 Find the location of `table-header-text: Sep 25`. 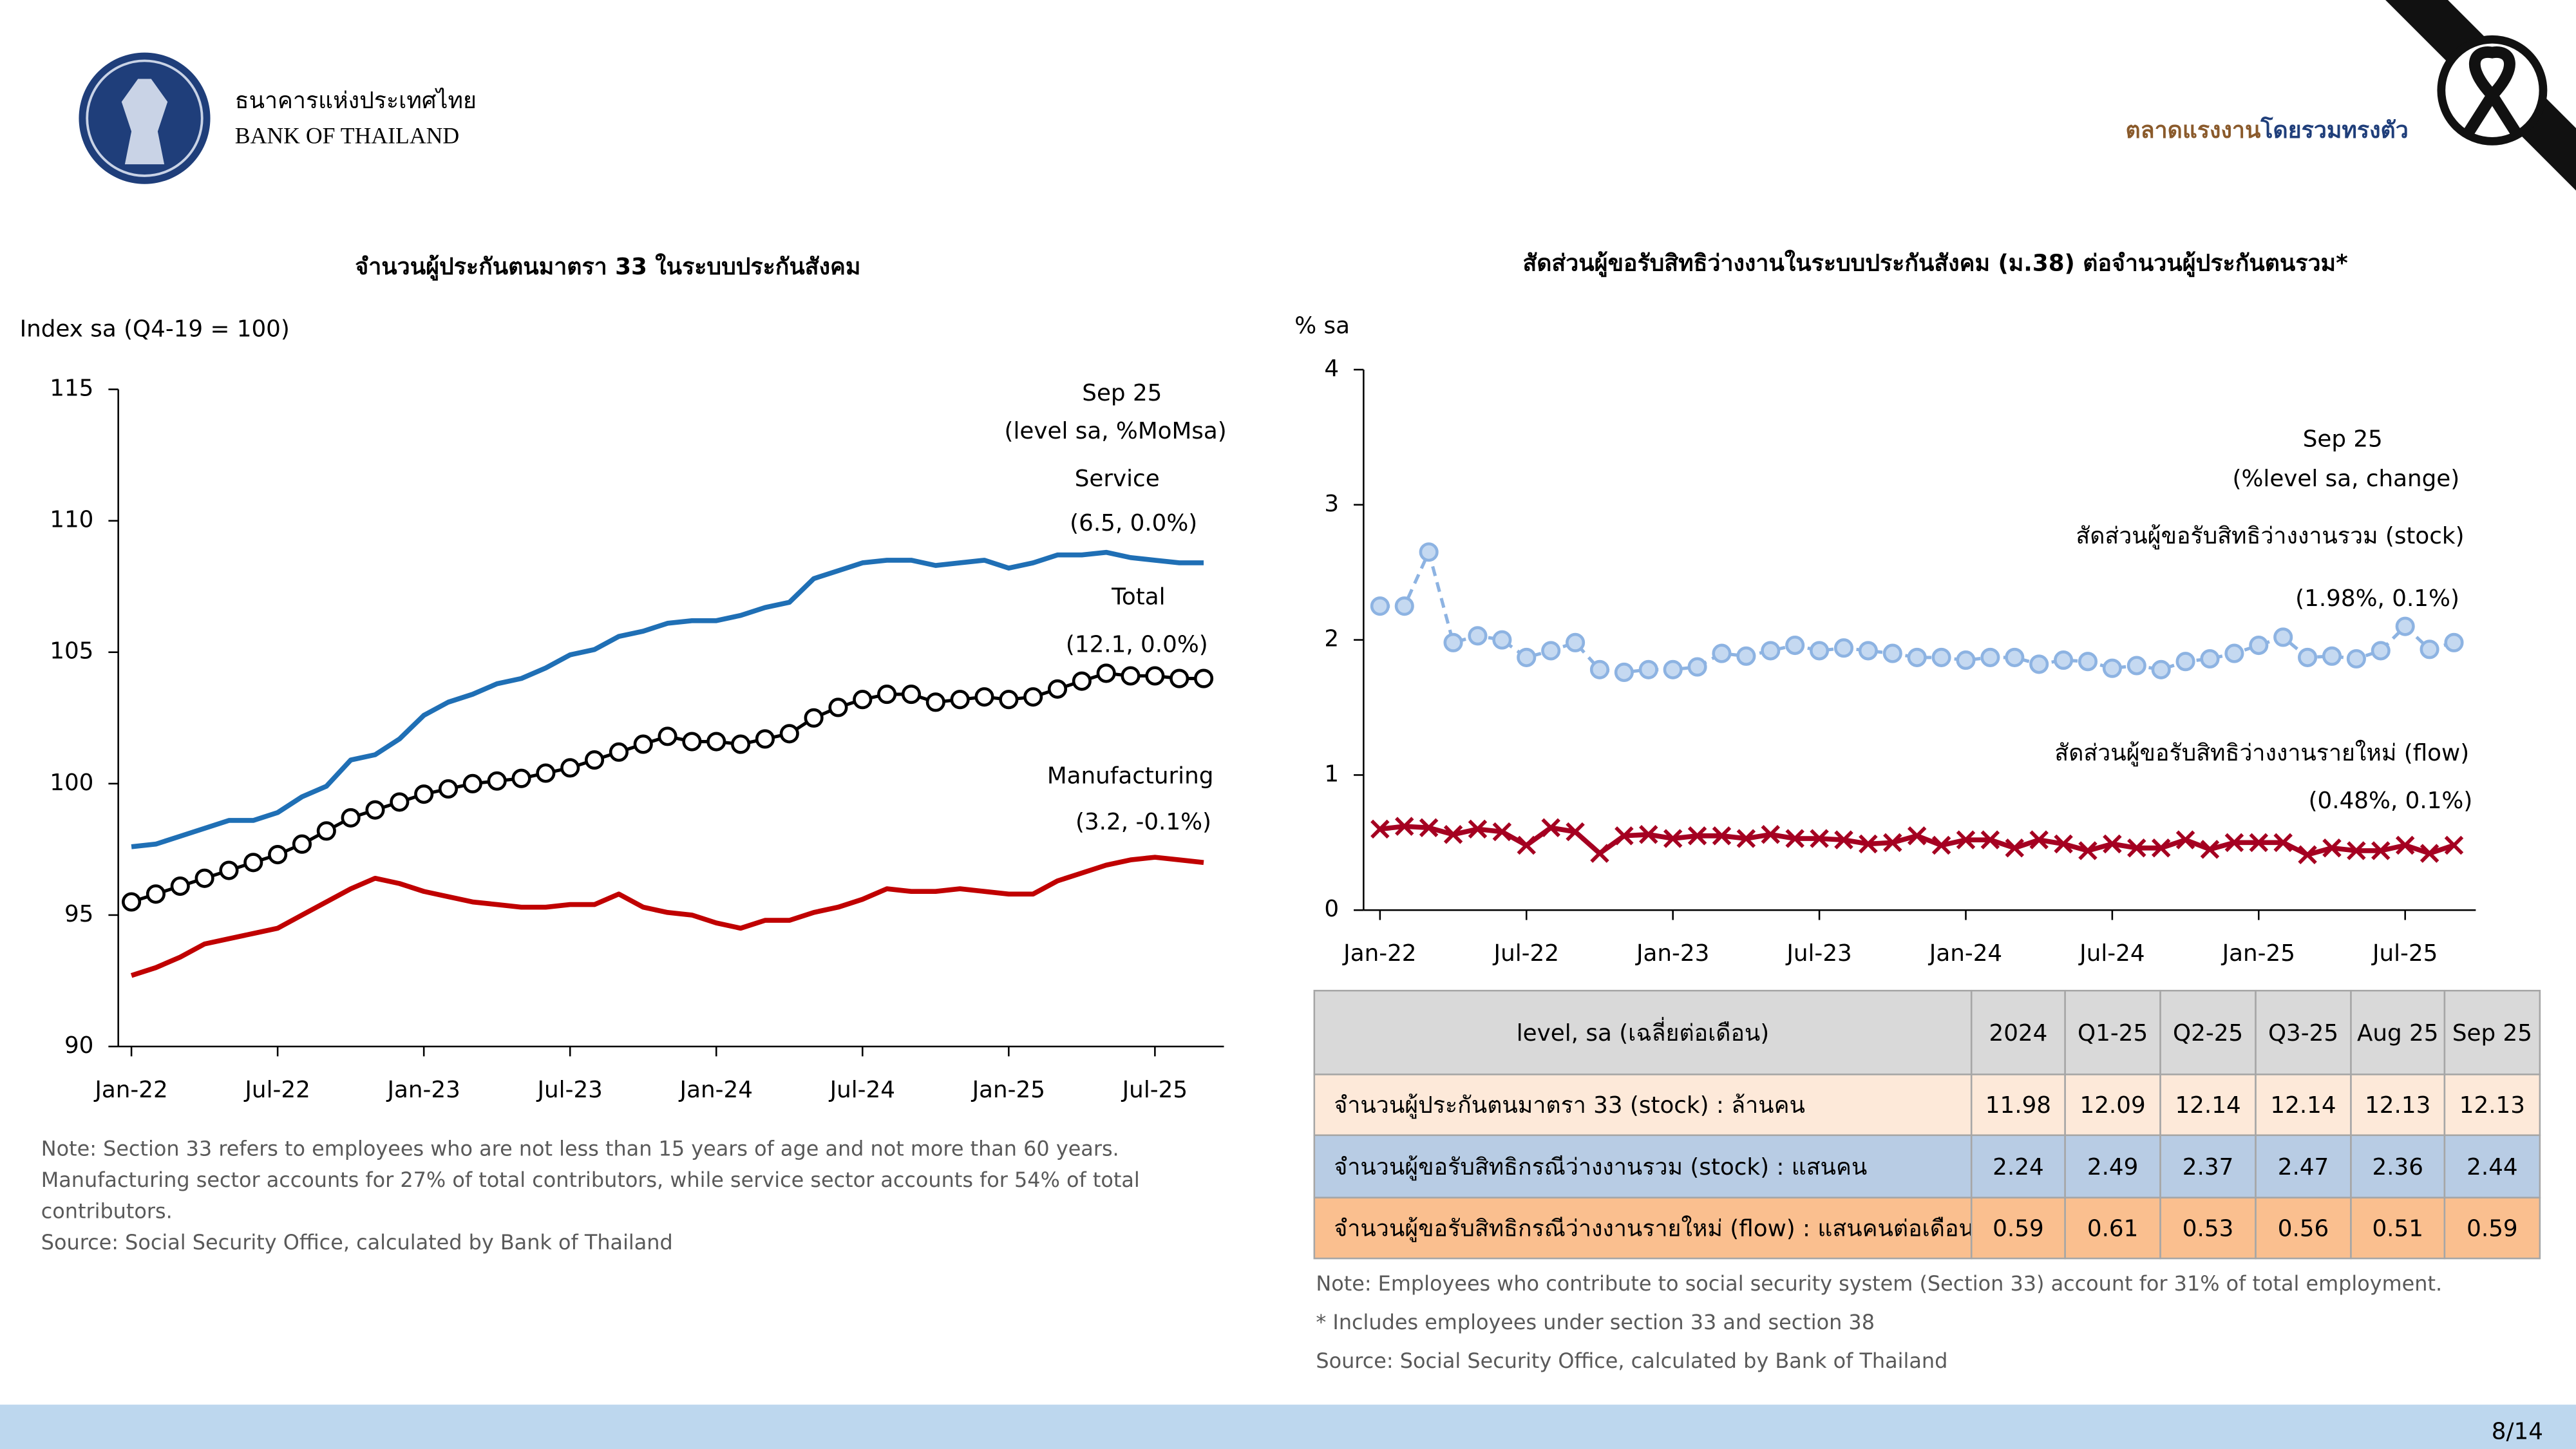

table-header-text: Sep 25 is located at coordinates (2492, 1033).